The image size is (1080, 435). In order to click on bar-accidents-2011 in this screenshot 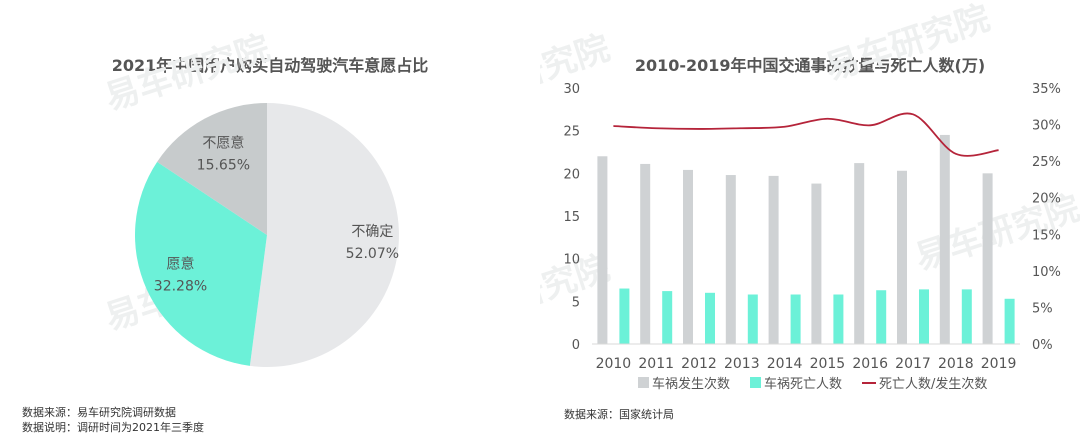, I will do `click(645, 254)`.